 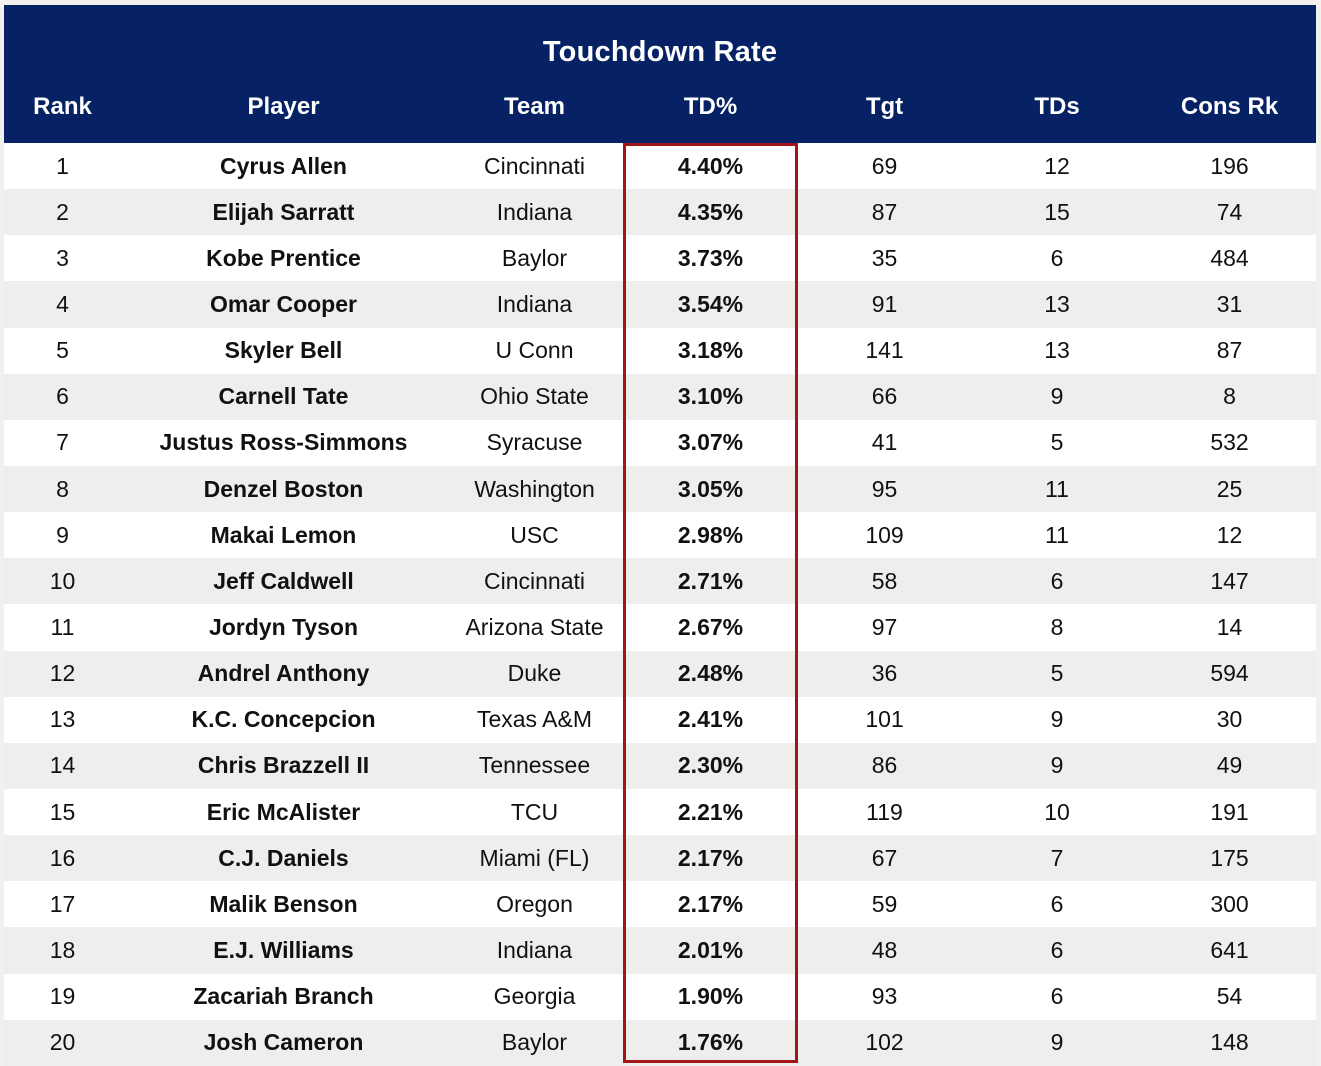 What do you see at coordinates (710, 258) in the screenshot?
I see `td-pct-cell: 3.73%` at bounding box center [710, 258].